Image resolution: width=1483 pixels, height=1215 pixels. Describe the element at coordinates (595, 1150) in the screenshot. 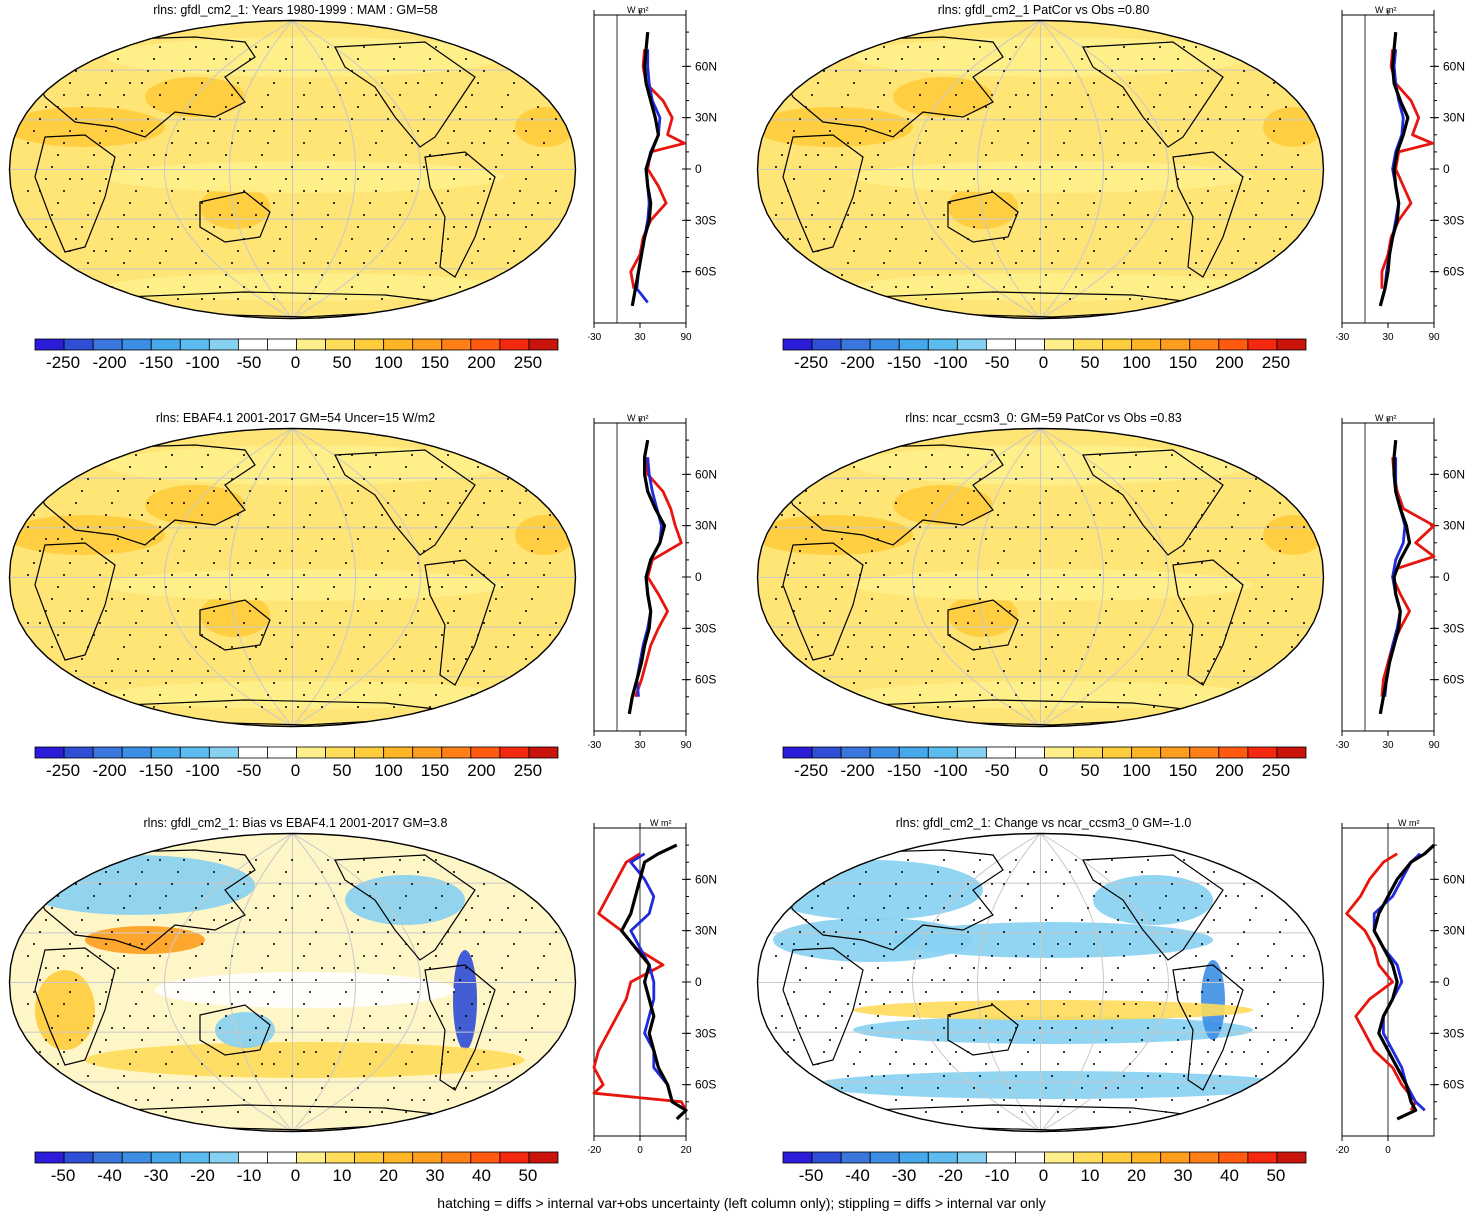

I see `x-tick-label: -20` at that location.